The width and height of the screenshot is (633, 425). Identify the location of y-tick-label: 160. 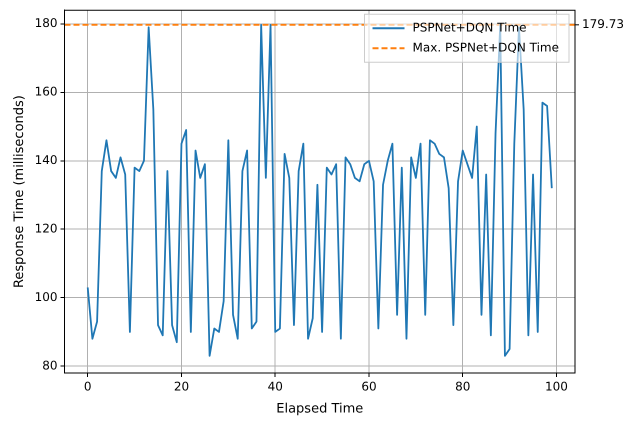
(46, 91).